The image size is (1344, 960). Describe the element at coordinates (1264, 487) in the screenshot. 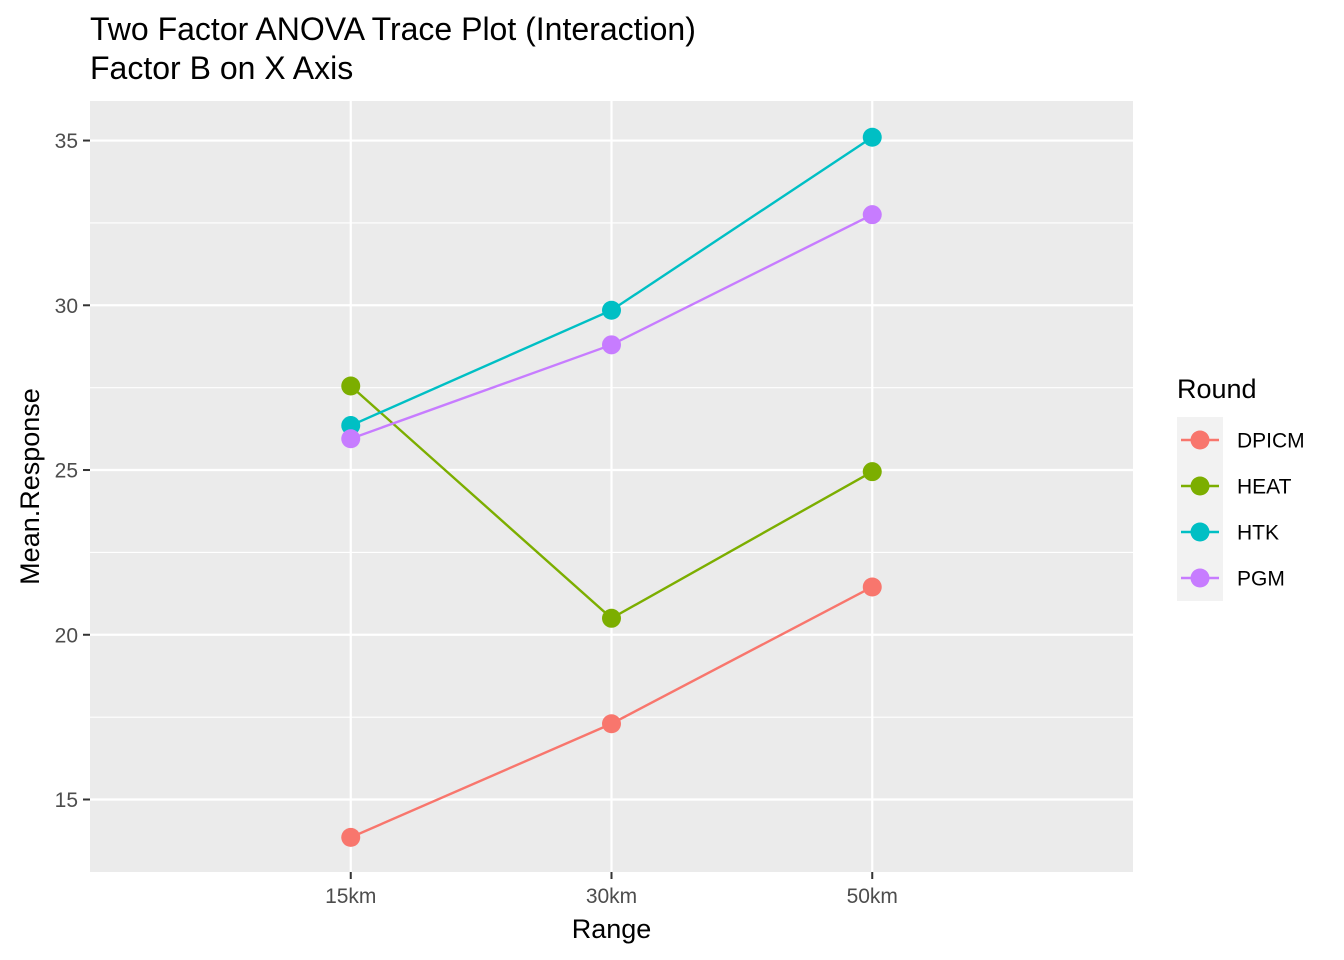

I see `legend-label-heat: HEAT` at that location.